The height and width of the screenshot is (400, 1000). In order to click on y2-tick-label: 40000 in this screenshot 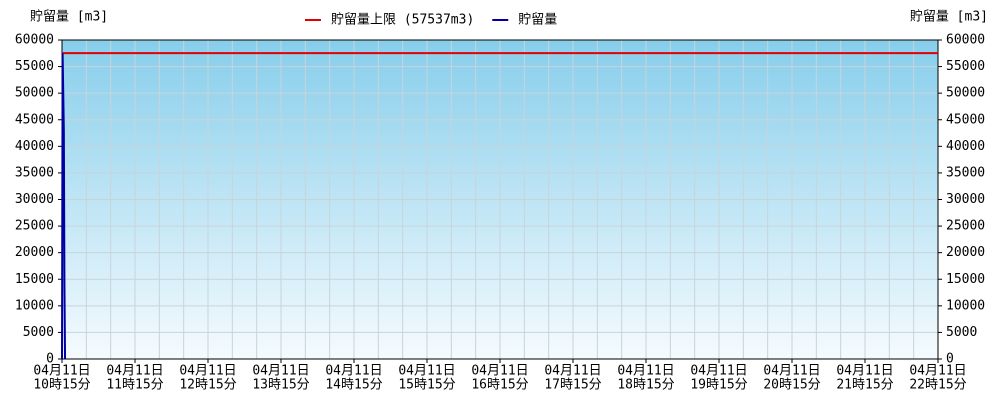, I will do `click(965, 146)`.